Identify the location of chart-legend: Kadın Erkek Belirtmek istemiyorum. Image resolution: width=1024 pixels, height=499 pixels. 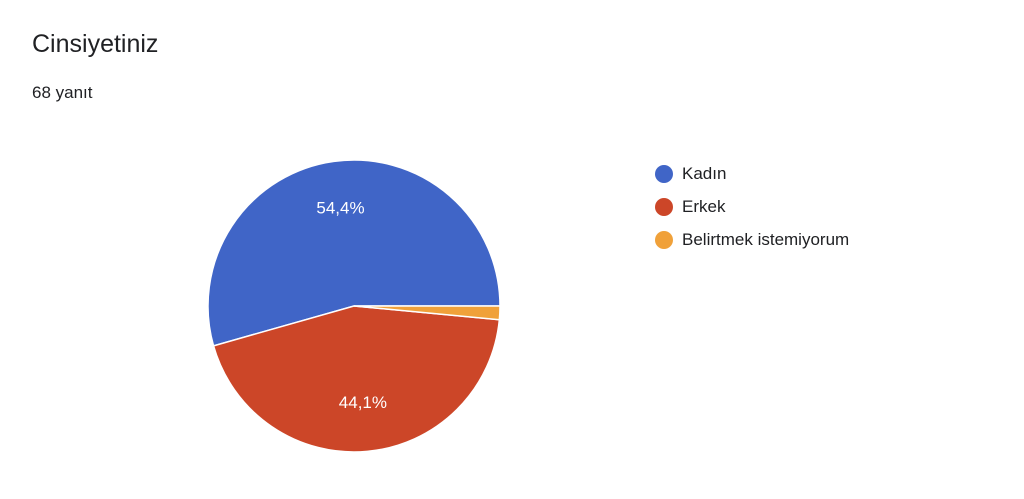
(752, 206).